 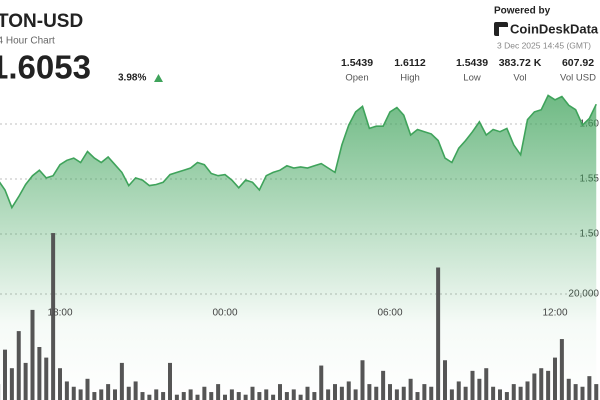 I want to click on brand: CoinDeskData, so click(x=554, y=28).